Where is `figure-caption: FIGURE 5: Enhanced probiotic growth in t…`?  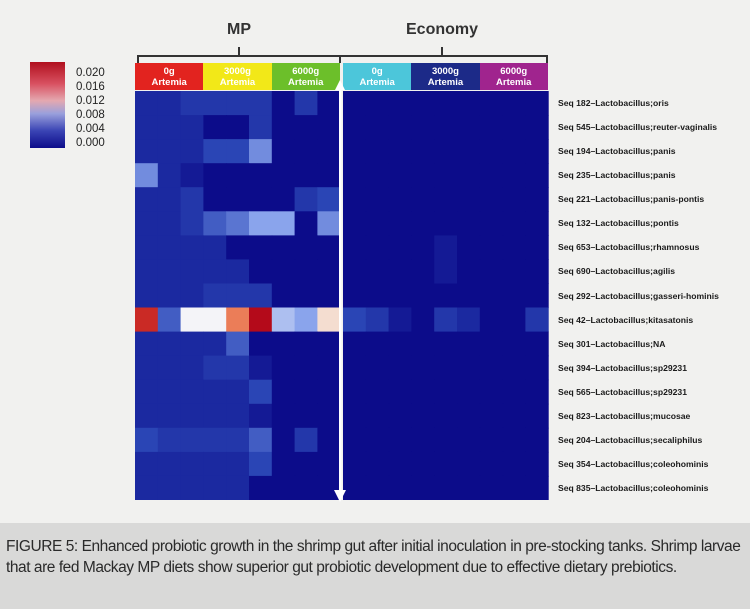
figure-caption: FIGURE 5: Enhanced probiotic growth in t… is located at coordinates (376, 557).